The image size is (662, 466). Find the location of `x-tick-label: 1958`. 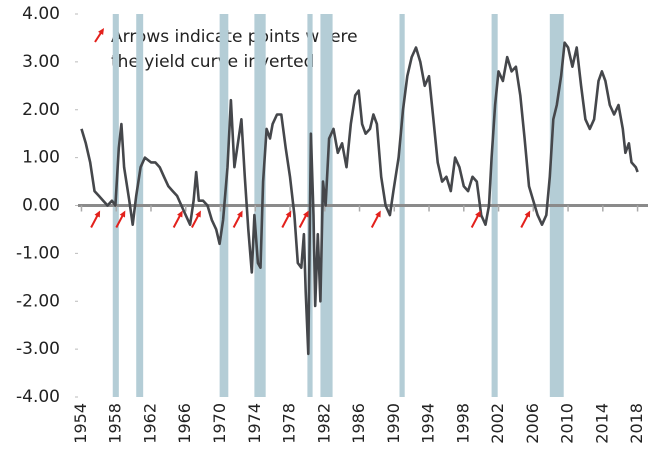

x-tick-label: 1958 is located at coordinates (115, 423).